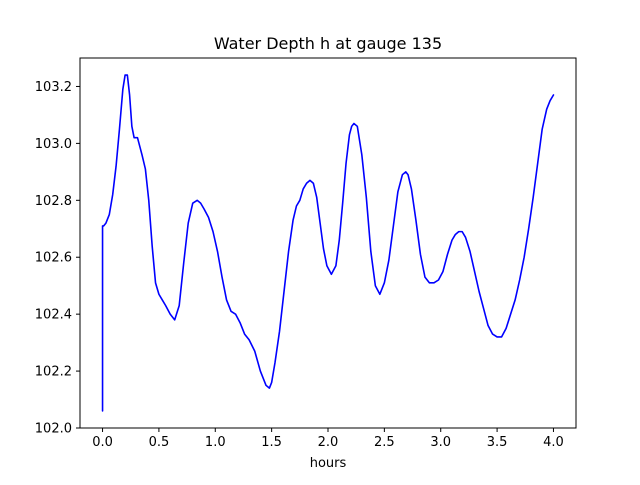 This screenshot has height=485, width=640. What do you see at coordinates (53, 315) in the screenshot?
I see `y-tick-label: 102.4` at bounding box center [53, 315].